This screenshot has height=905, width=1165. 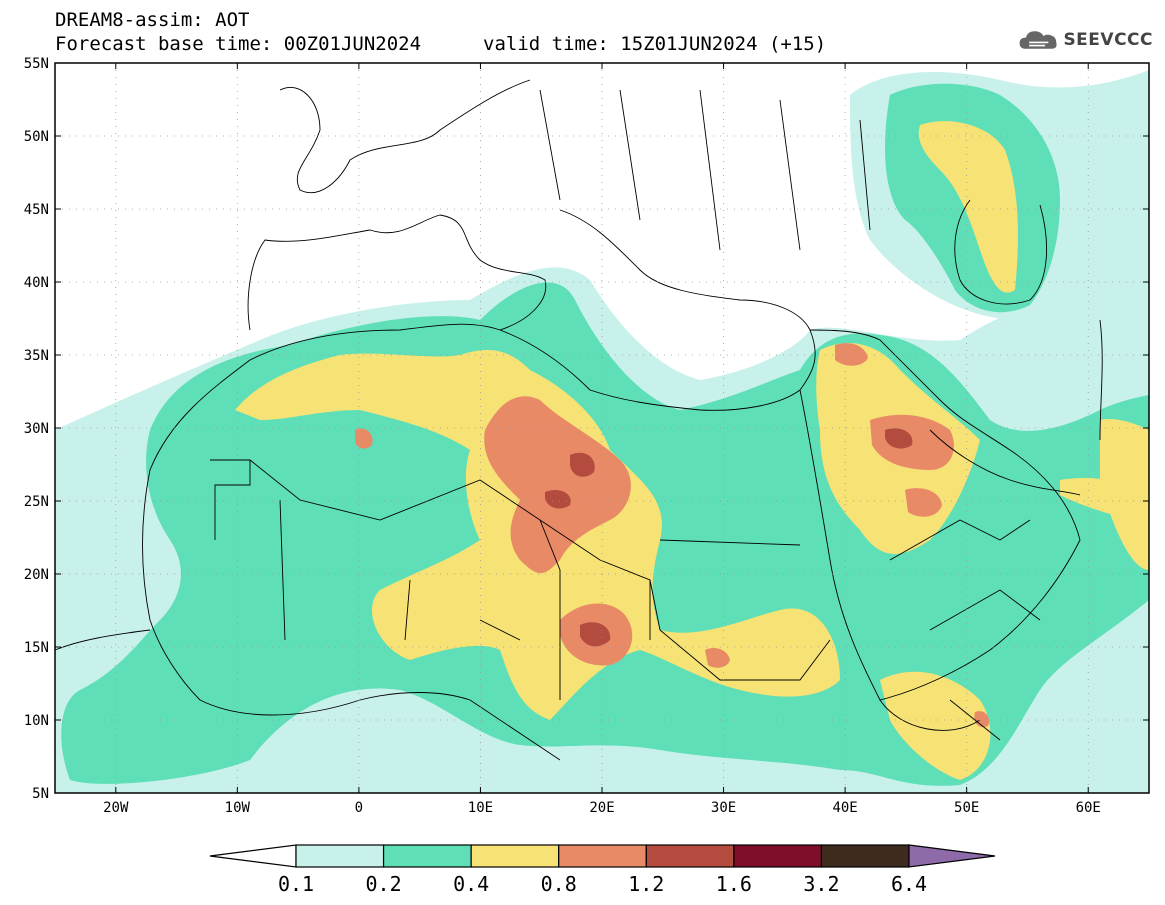 I want to click on lon-label: 10E, so click(x=480, y=808).